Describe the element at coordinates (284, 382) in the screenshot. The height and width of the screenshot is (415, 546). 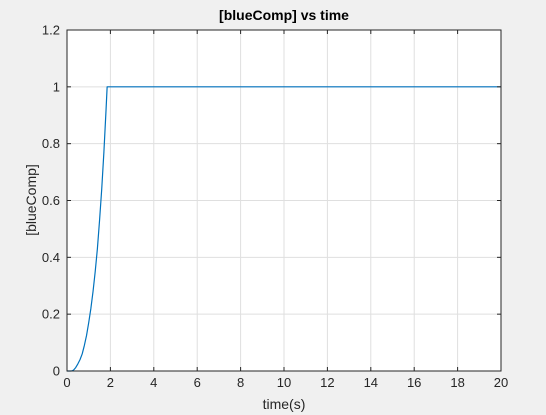
I see `x-tick-label: 10` at that location.